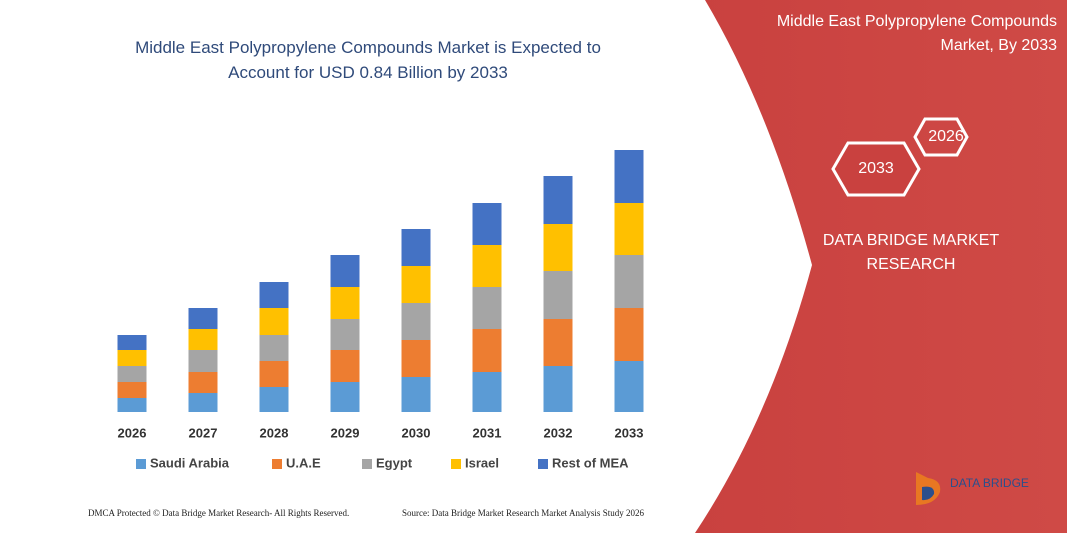  What do you see at coordinates (132, 432) in the screenshot?
I see `x-tick-label: 2026` at bounding box center [132, 432].